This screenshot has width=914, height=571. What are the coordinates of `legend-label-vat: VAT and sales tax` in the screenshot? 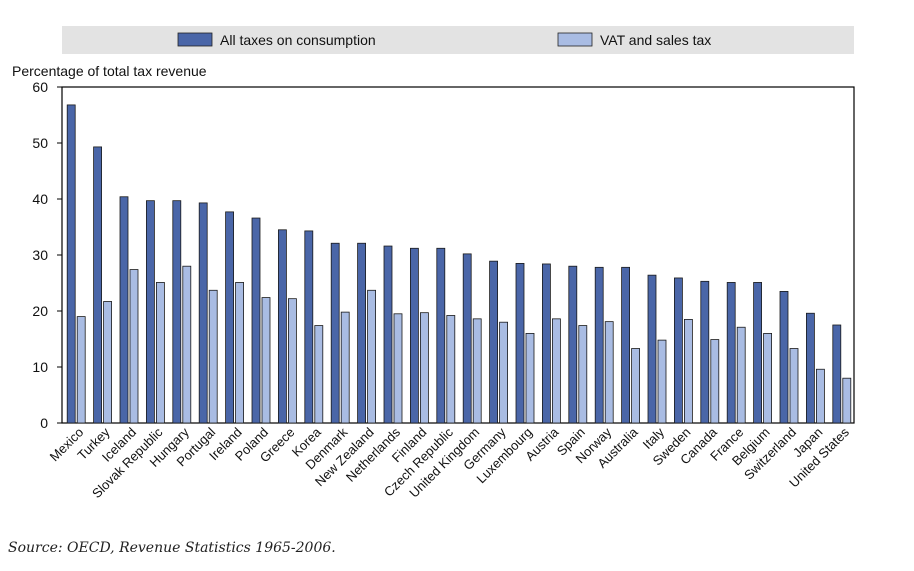 It's located at (655, 40).